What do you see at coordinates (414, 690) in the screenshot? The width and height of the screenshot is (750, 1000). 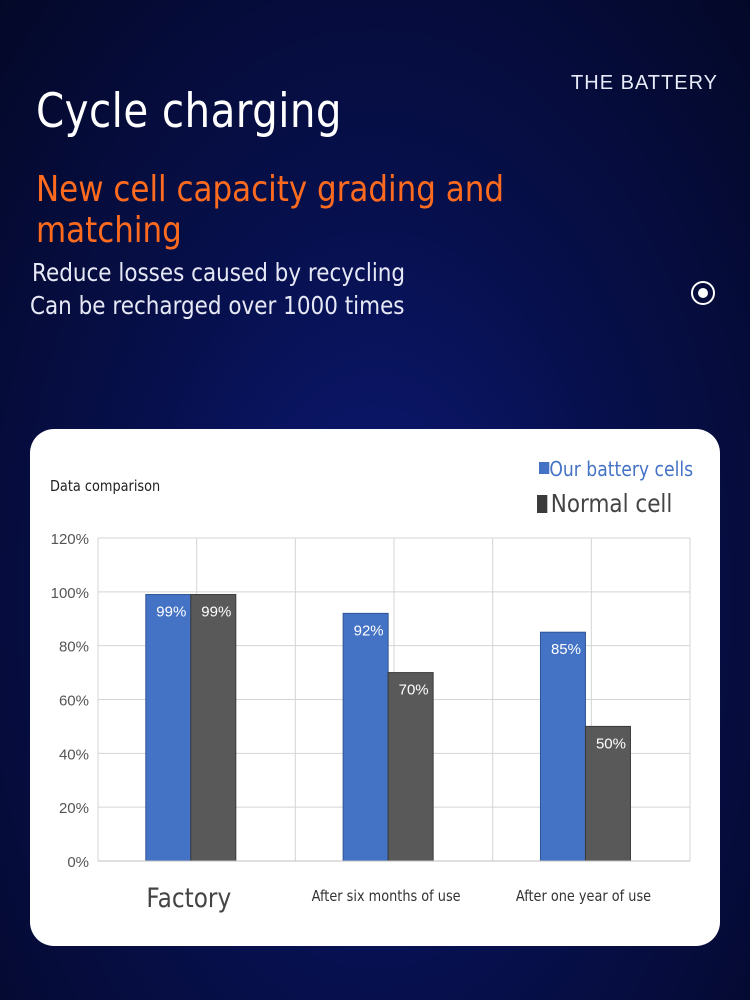 I see `data-label: 70%` at bounding box center [414, 690].